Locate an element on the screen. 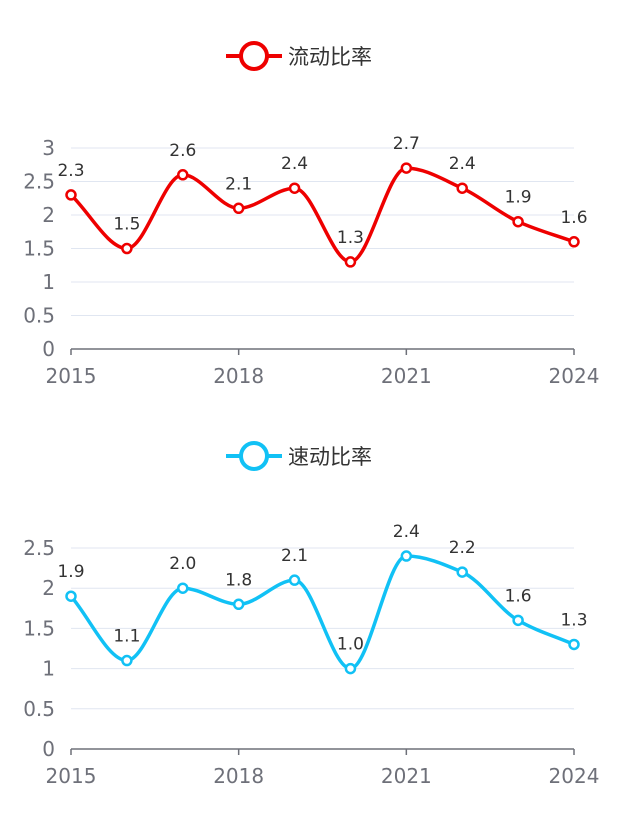 Image resolution: width=644 pixels, height=820 pixels. legend-item: 速动比率 is located at coordinates (299, 456).